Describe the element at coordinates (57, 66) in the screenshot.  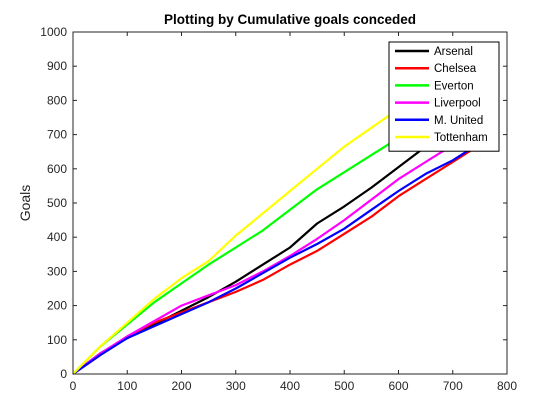
I see `y-tick-label: 900` at that location.